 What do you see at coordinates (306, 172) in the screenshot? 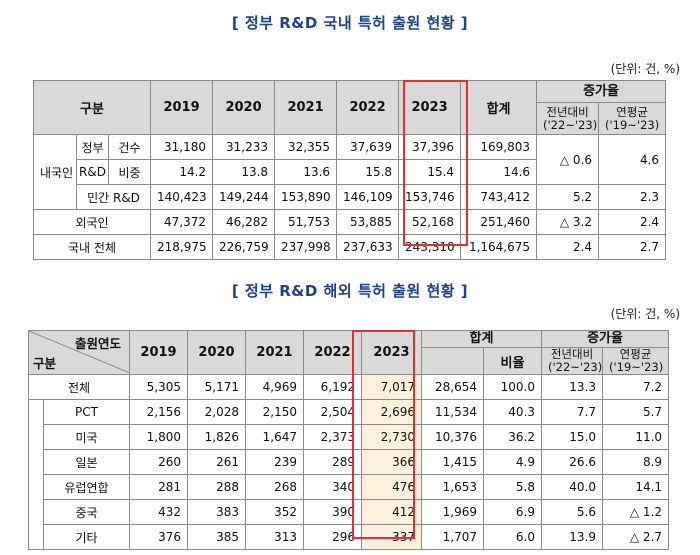
I see `table-cell: 13.6` at bounding box center [306, 172].